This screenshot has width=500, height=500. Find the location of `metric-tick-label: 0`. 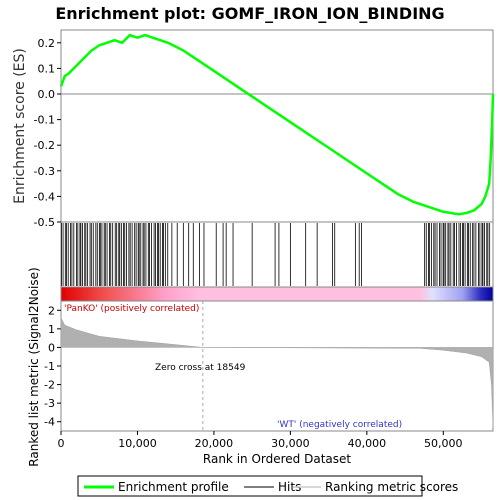

metric-tick-label: 0 is located at coordinates (51, 347).